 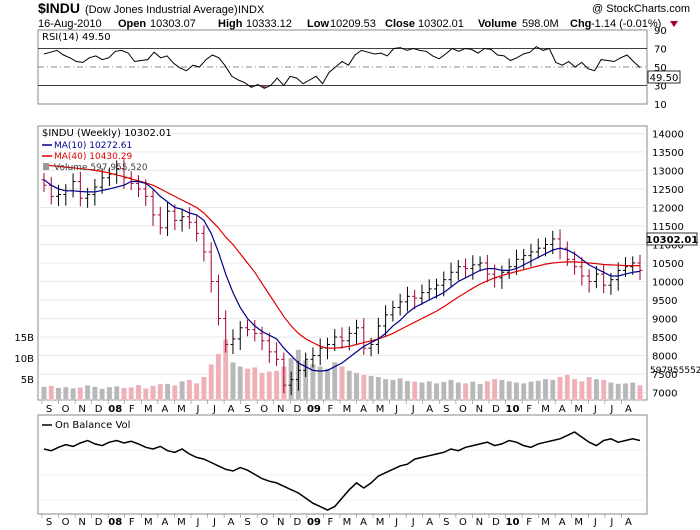 What do you see at coordinates (497, 24) in the screenshot?
I see `volume-label: Volume` at bounding box center [497, 24].